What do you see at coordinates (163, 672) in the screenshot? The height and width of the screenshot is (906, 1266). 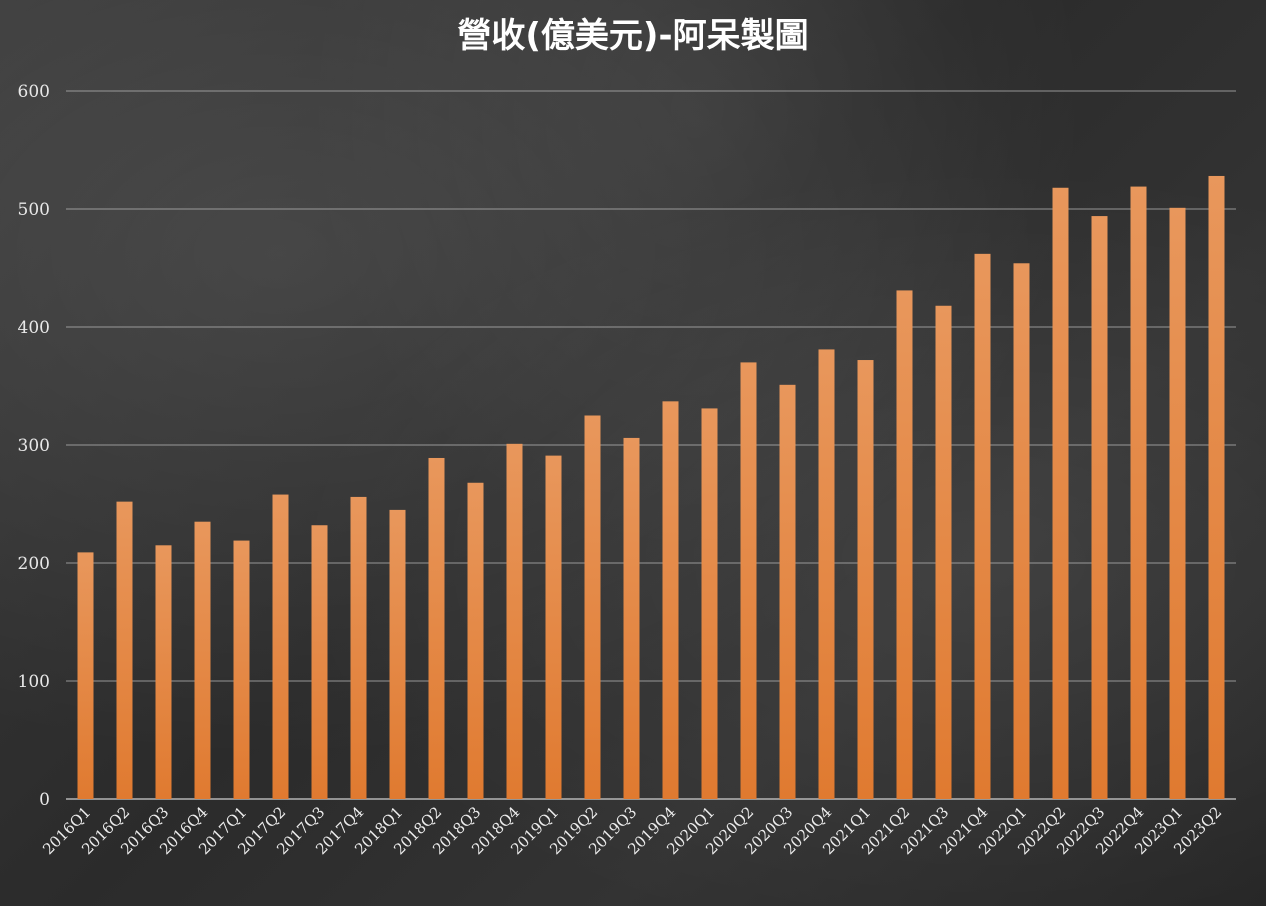 I see `bar-2016Q3` at bounding box center [163, 672].